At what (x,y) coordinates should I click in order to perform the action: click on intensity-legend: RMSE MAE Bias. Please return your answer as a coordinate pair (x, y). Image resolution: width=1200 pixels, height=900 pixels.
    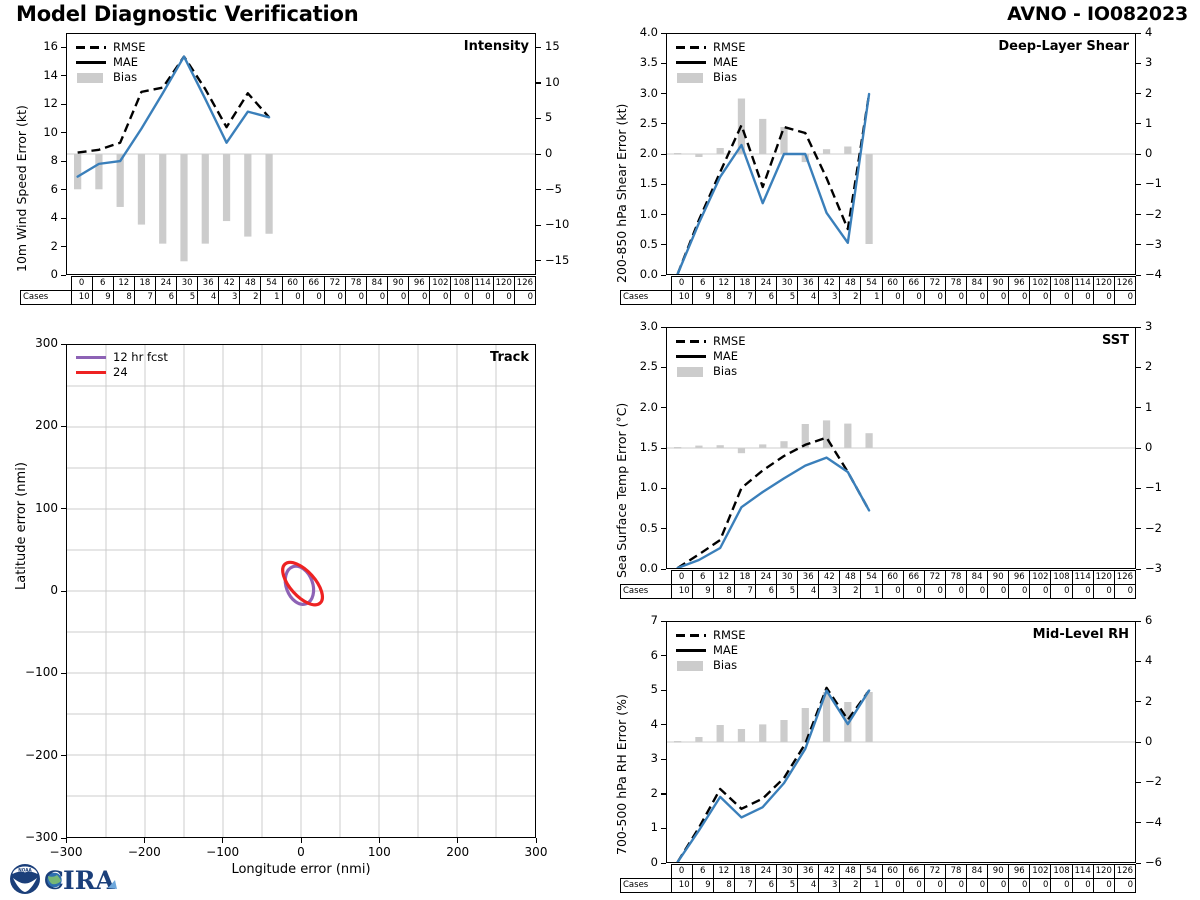
    Looking at the image, I should click on (110, 62).